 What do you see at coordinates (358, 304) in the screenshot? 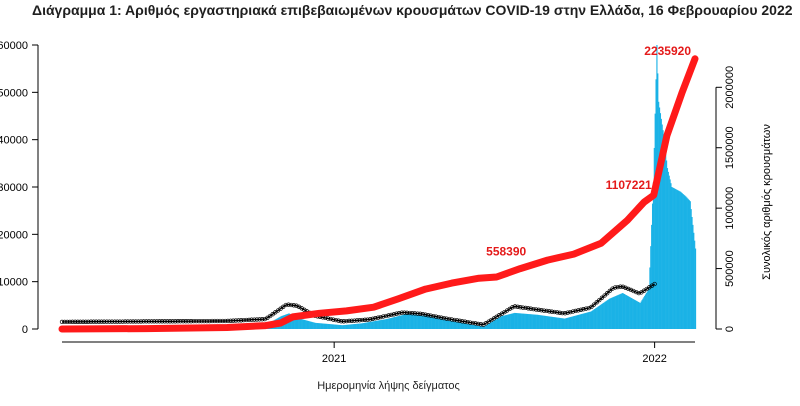
I see `moving-average-series` at bounding box center [358, 304].